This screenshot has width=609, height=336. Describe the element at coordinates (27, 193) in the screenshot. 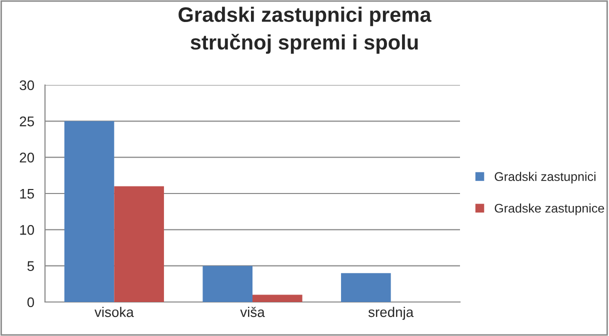

I see `y-tick-label: 15` at that location.